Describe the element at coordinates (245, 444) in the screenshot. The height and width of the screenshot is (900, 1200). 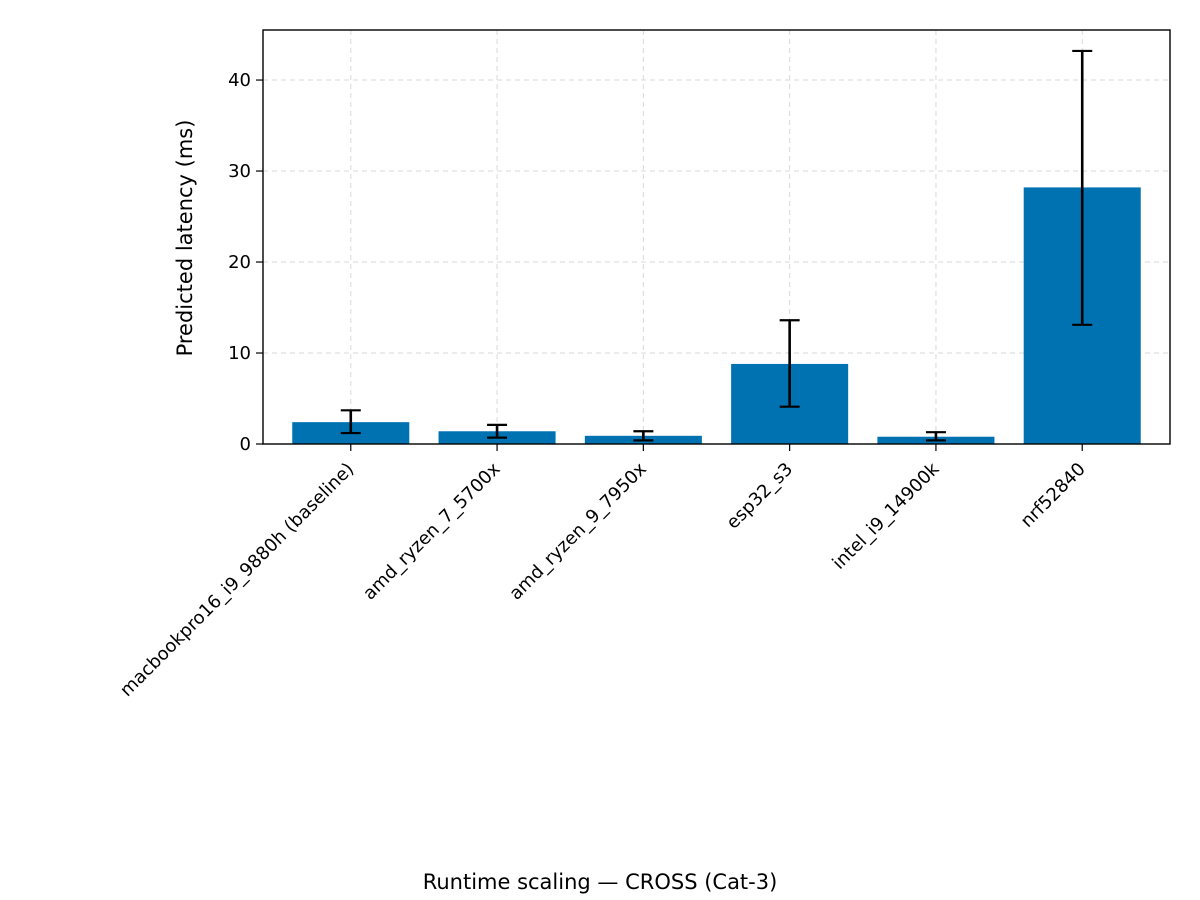
I see `y-tick-label: 0` at that location.